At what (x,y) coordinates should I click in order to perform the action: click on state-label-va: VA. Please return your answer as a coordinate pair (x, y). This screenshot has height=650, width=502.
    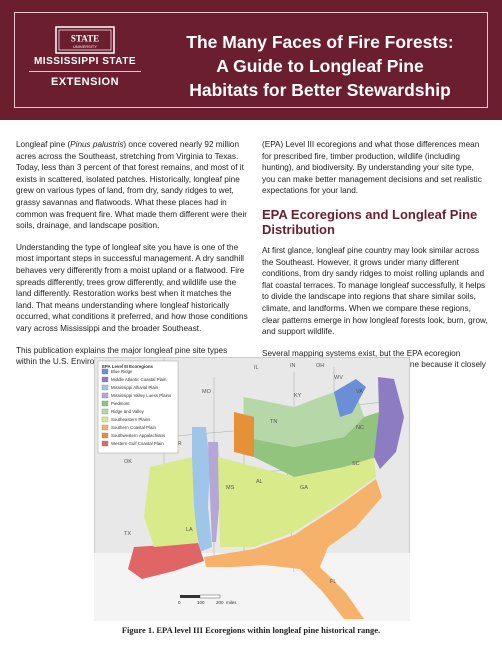
    Looking at the image, I should click on (359, 392).